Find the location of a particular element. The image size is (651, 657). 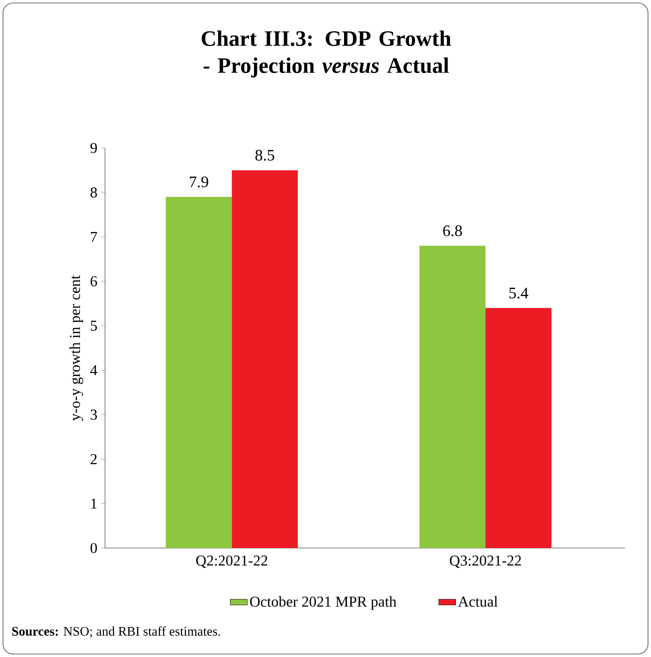

y-tick-label: 5 is located at coordinates (93, 325).